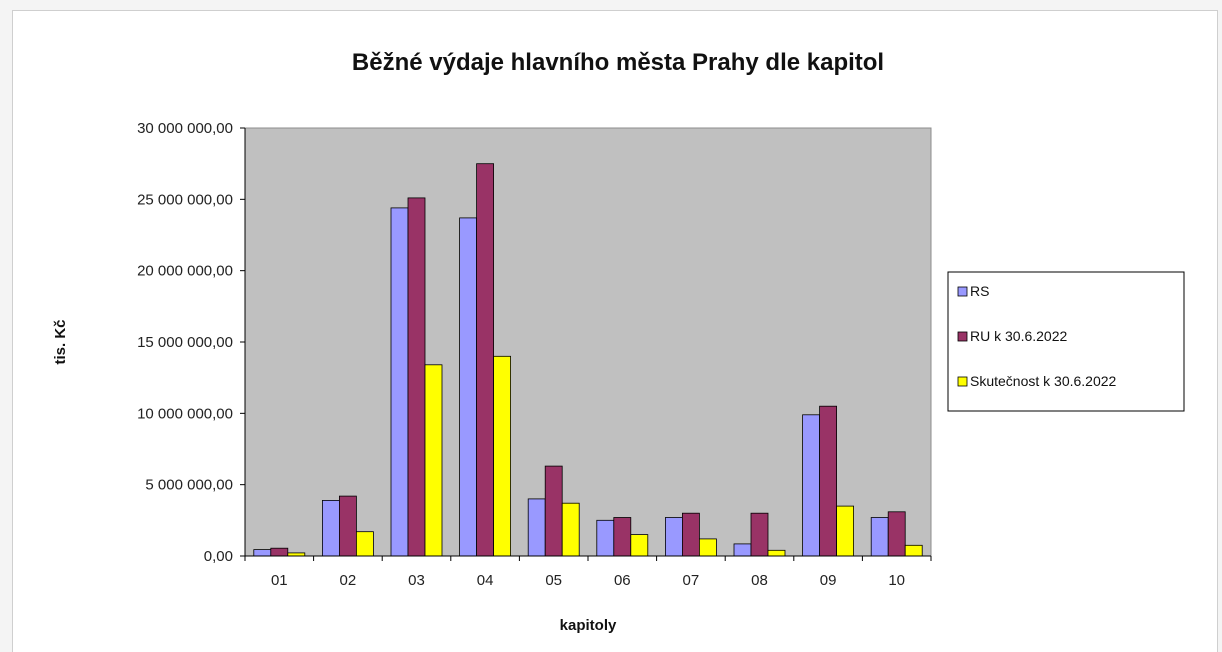  What do you see at coordinates (185, 128) in the screenshot?
I see `y-tick-label: 30 000 000,00` at bounding box center [185, 128].